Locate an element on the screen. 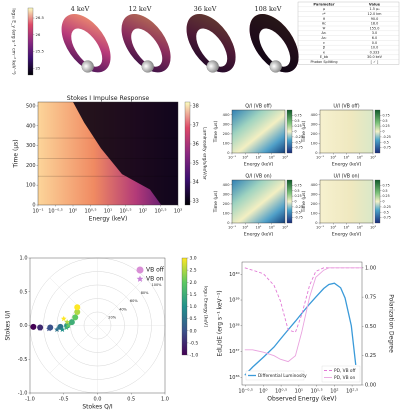 The height and width of the screenshot is (412, 400). table-cell: 0.0 is located at coordinates (374, 43).